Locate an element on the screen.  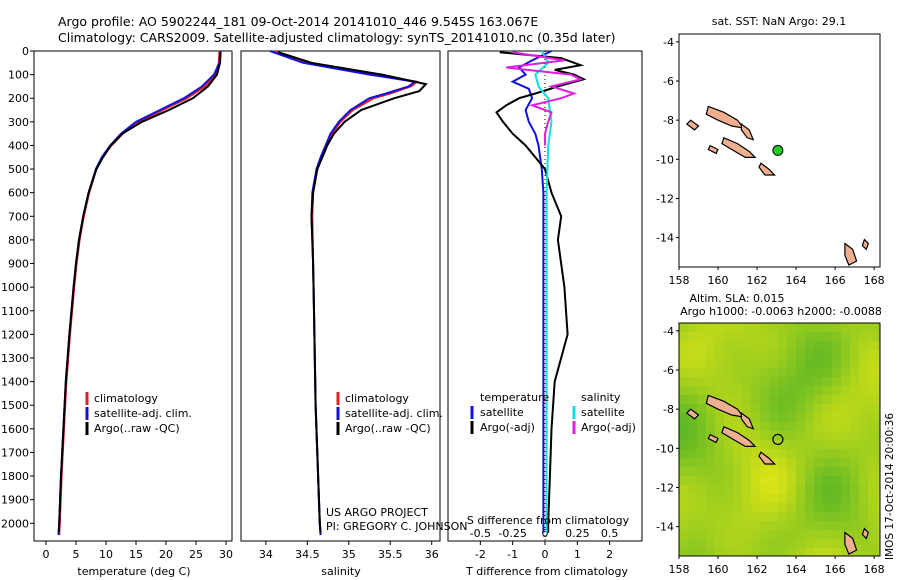
lon-tick-label: 158 is located at coordinates (679, 569).